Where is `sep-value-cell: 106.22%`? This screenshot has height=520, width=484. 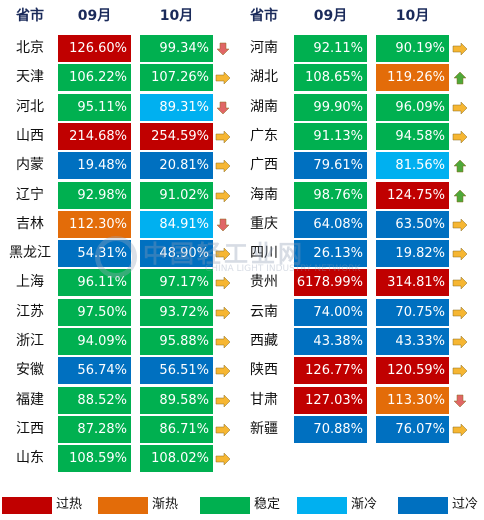 sep-value-cell: 106.22% is located at coordinates (94, 78).